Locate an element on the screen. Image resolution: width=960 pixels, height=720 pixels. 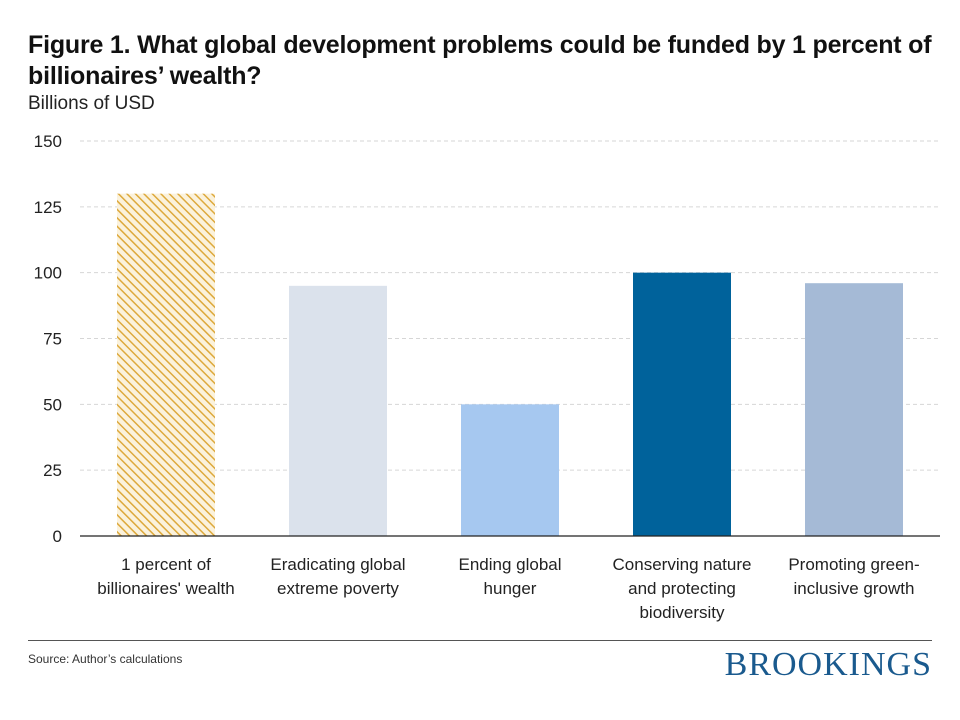
y-tick-label: 75 is located at coordinates (52, 339).